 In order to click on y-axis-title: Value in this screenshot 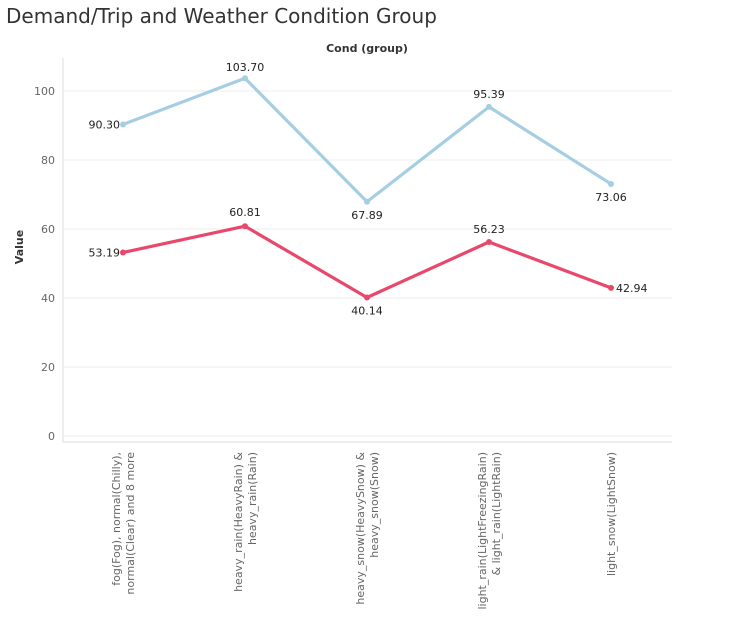, I will do `click(19, 247)`.